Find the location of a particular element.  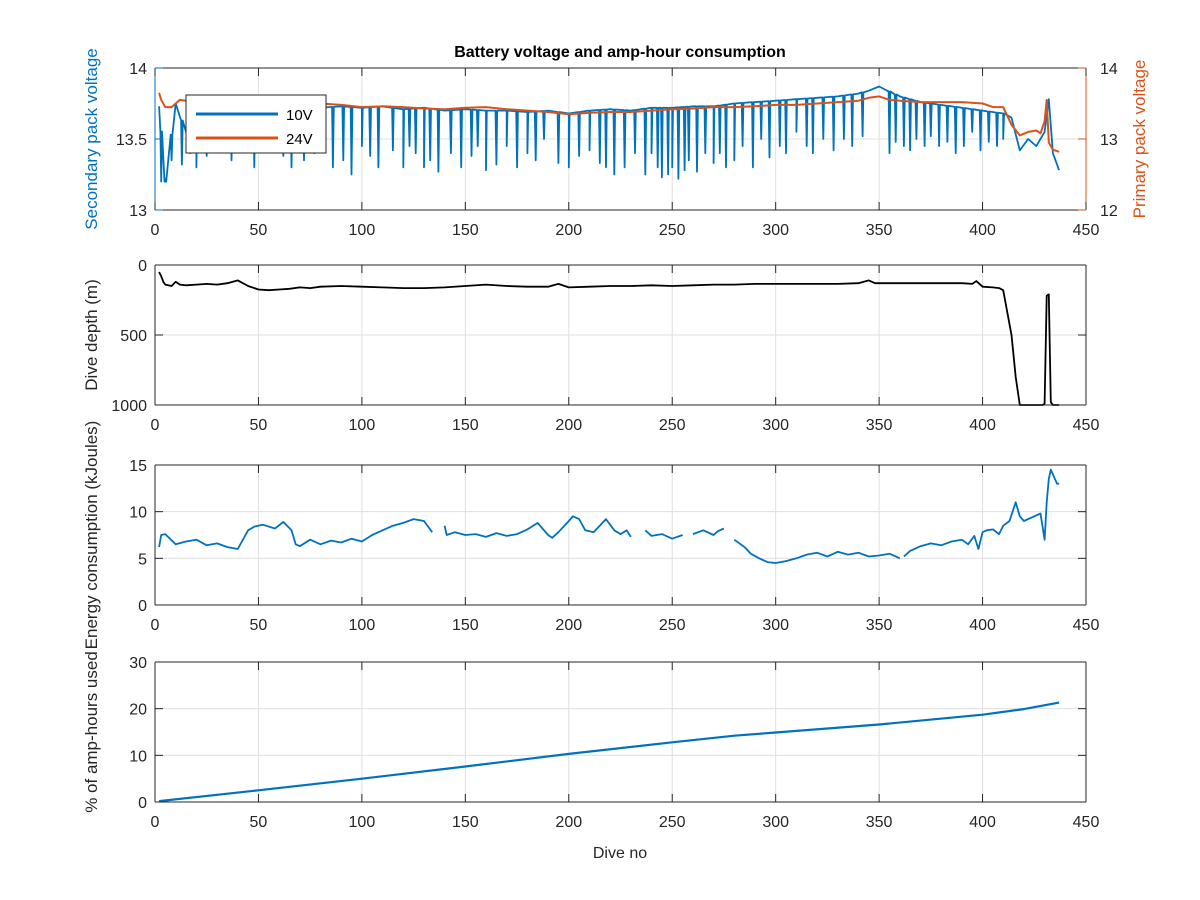

y-tick-label: 13.5 is located at coordinates (131, 140).